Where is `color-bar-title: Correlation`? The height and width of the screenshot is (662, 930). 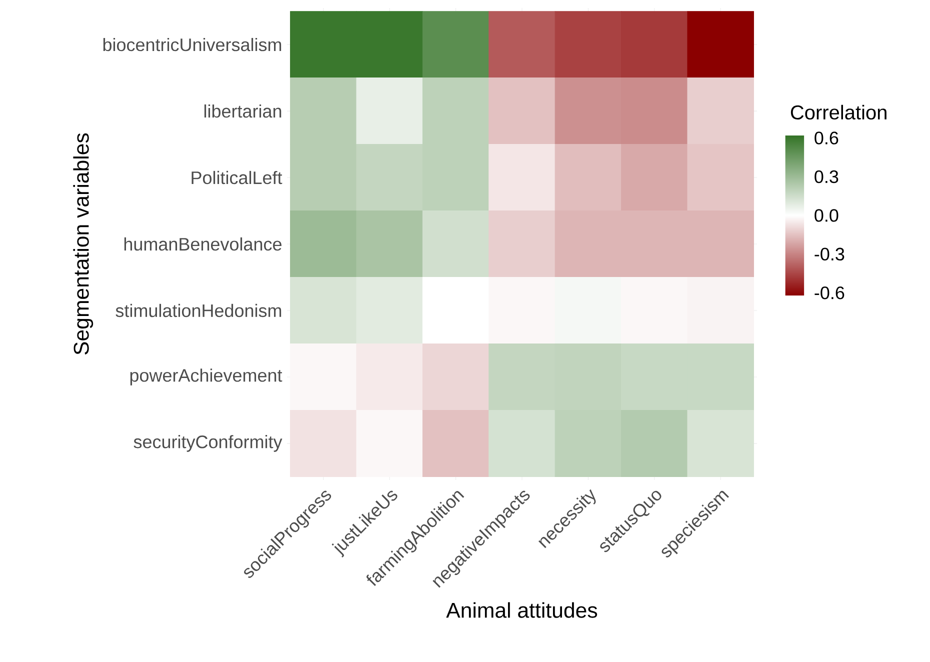
color-bar-title: Correlation is located at coordinates (838, 112).